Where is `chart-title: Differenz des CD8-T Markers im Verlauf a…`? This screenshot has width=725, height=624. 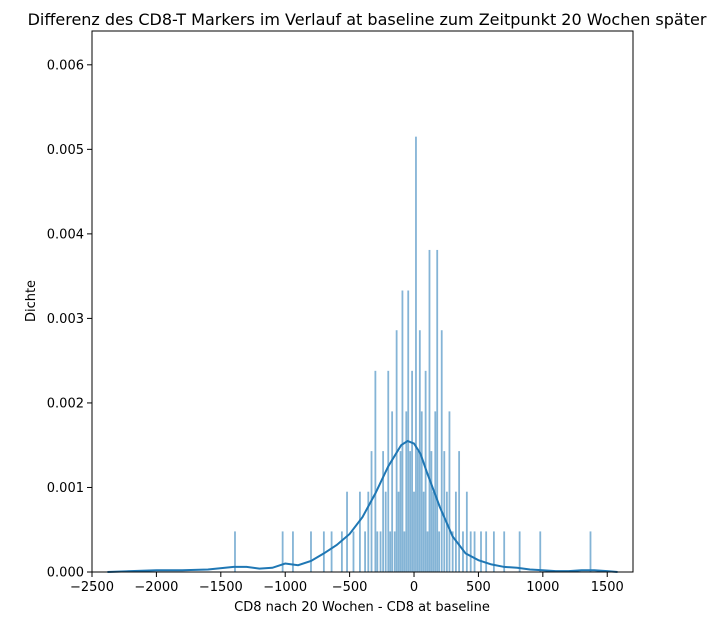 chart-title: Differenz des CD8-T Markers im Verlauf a… is located at coordinates (367, 19).